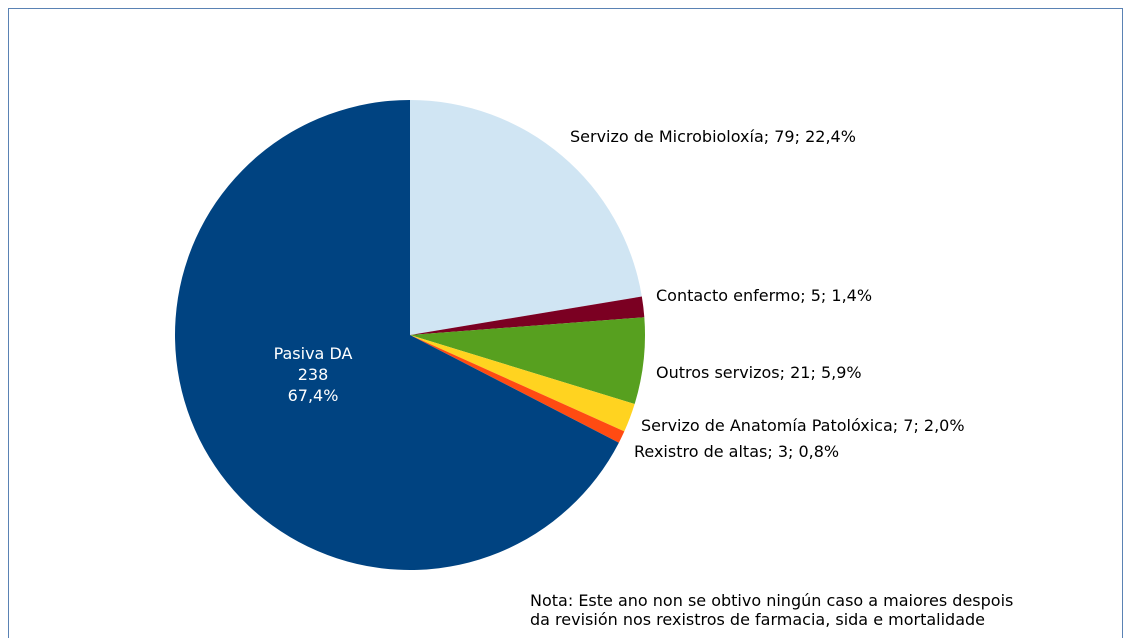  I want to click on data-label-line: 238, so click(313, 374).